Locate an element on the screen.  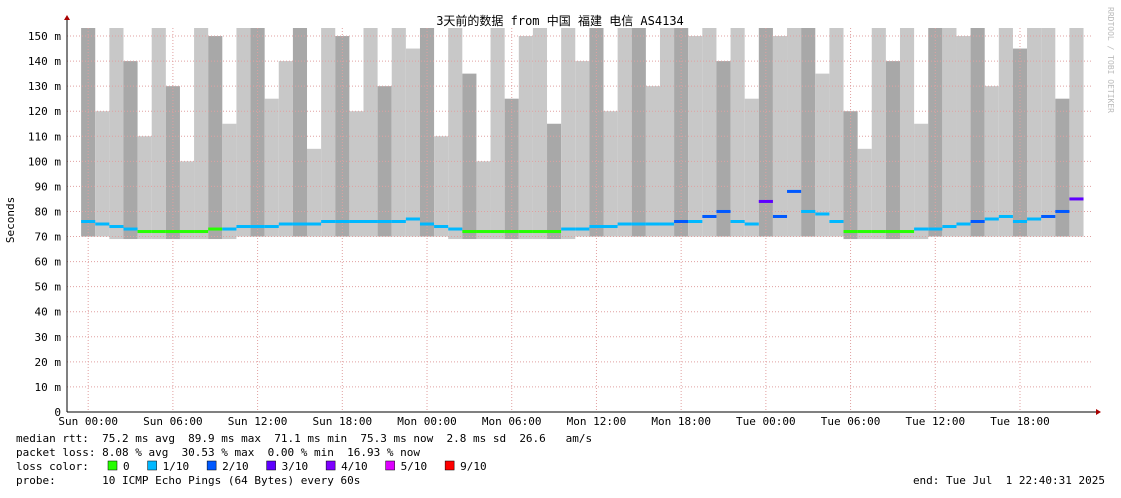
y-tick-label: 70 m is located at coordinates (48, 237).